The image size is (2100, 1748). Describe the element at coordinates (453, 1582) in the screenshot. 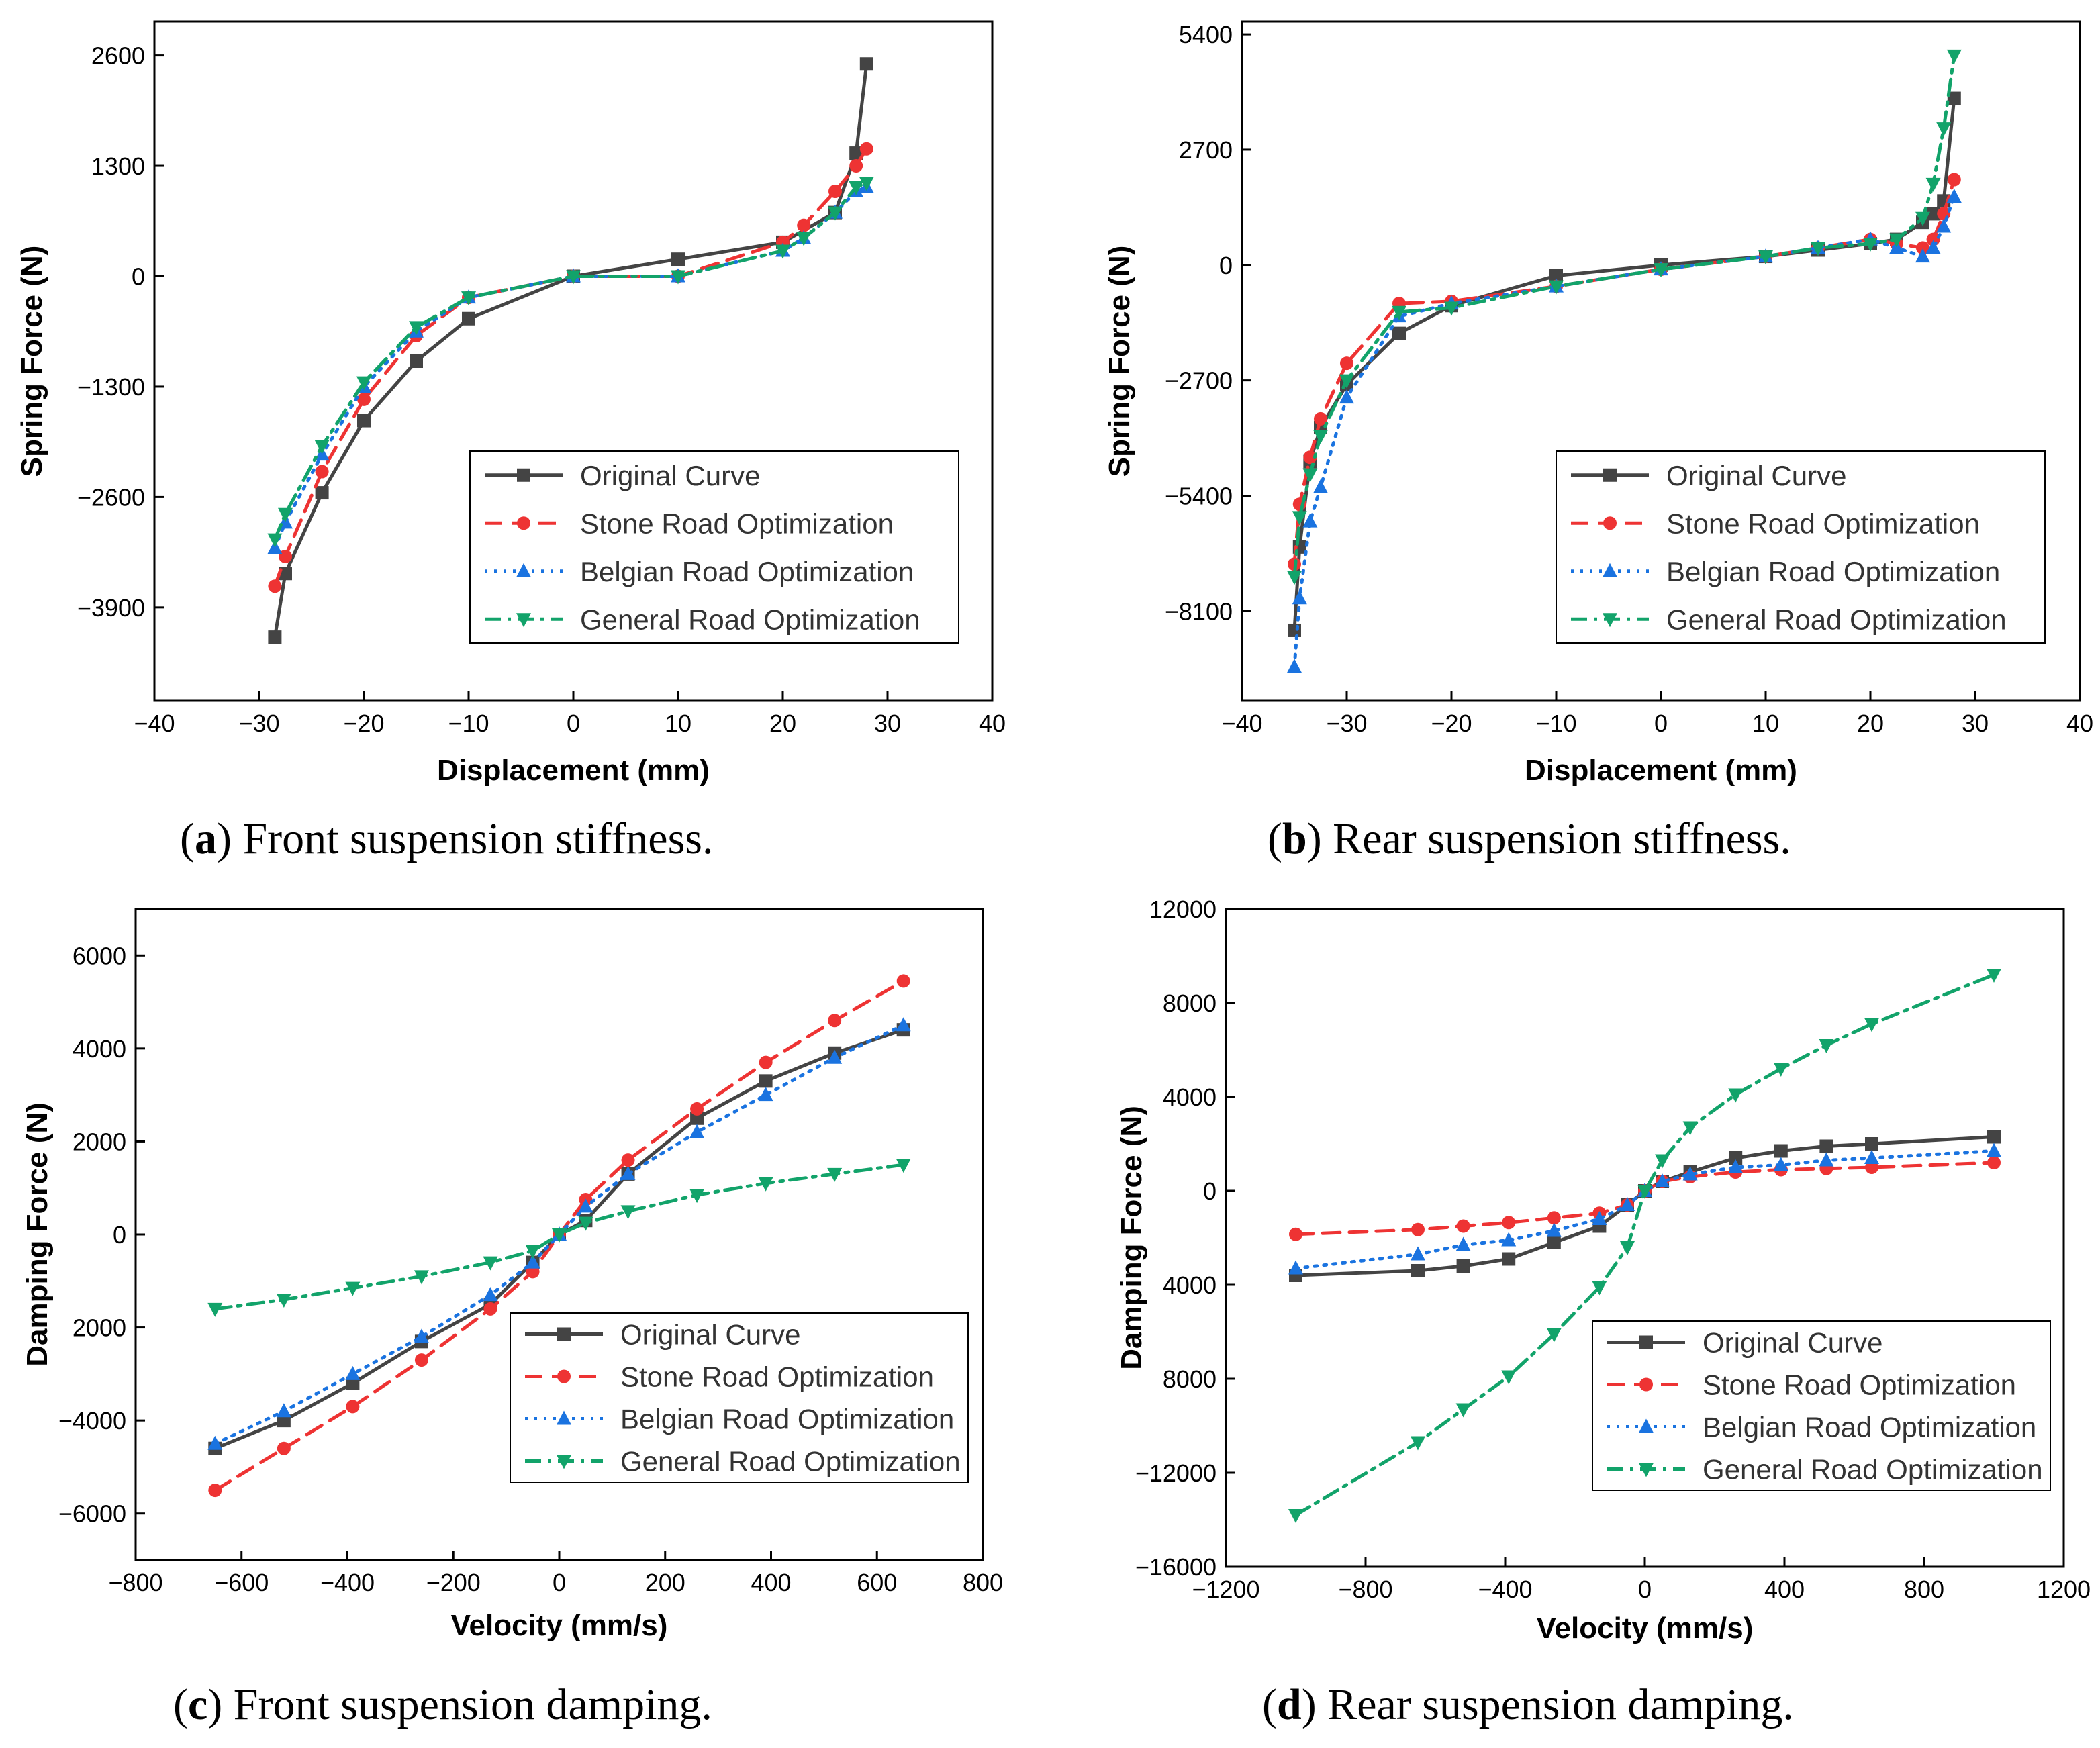

I see `x-tick-label: −200` at that location.